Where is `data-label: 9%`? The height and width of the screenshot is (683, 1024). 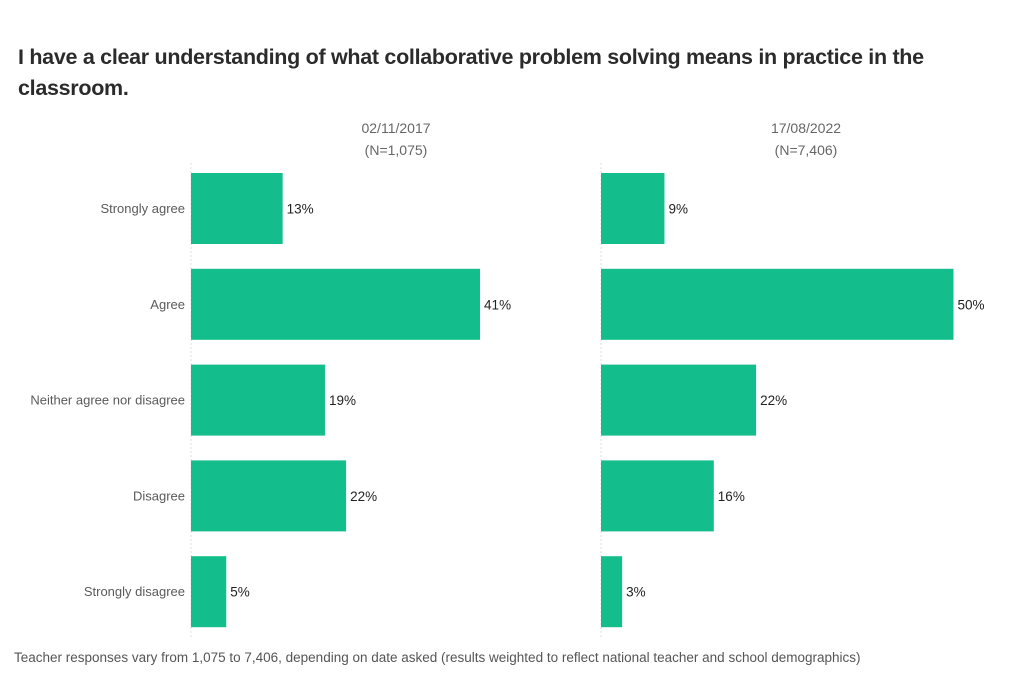
data-label: 9% is located at coordinates (678, 209).